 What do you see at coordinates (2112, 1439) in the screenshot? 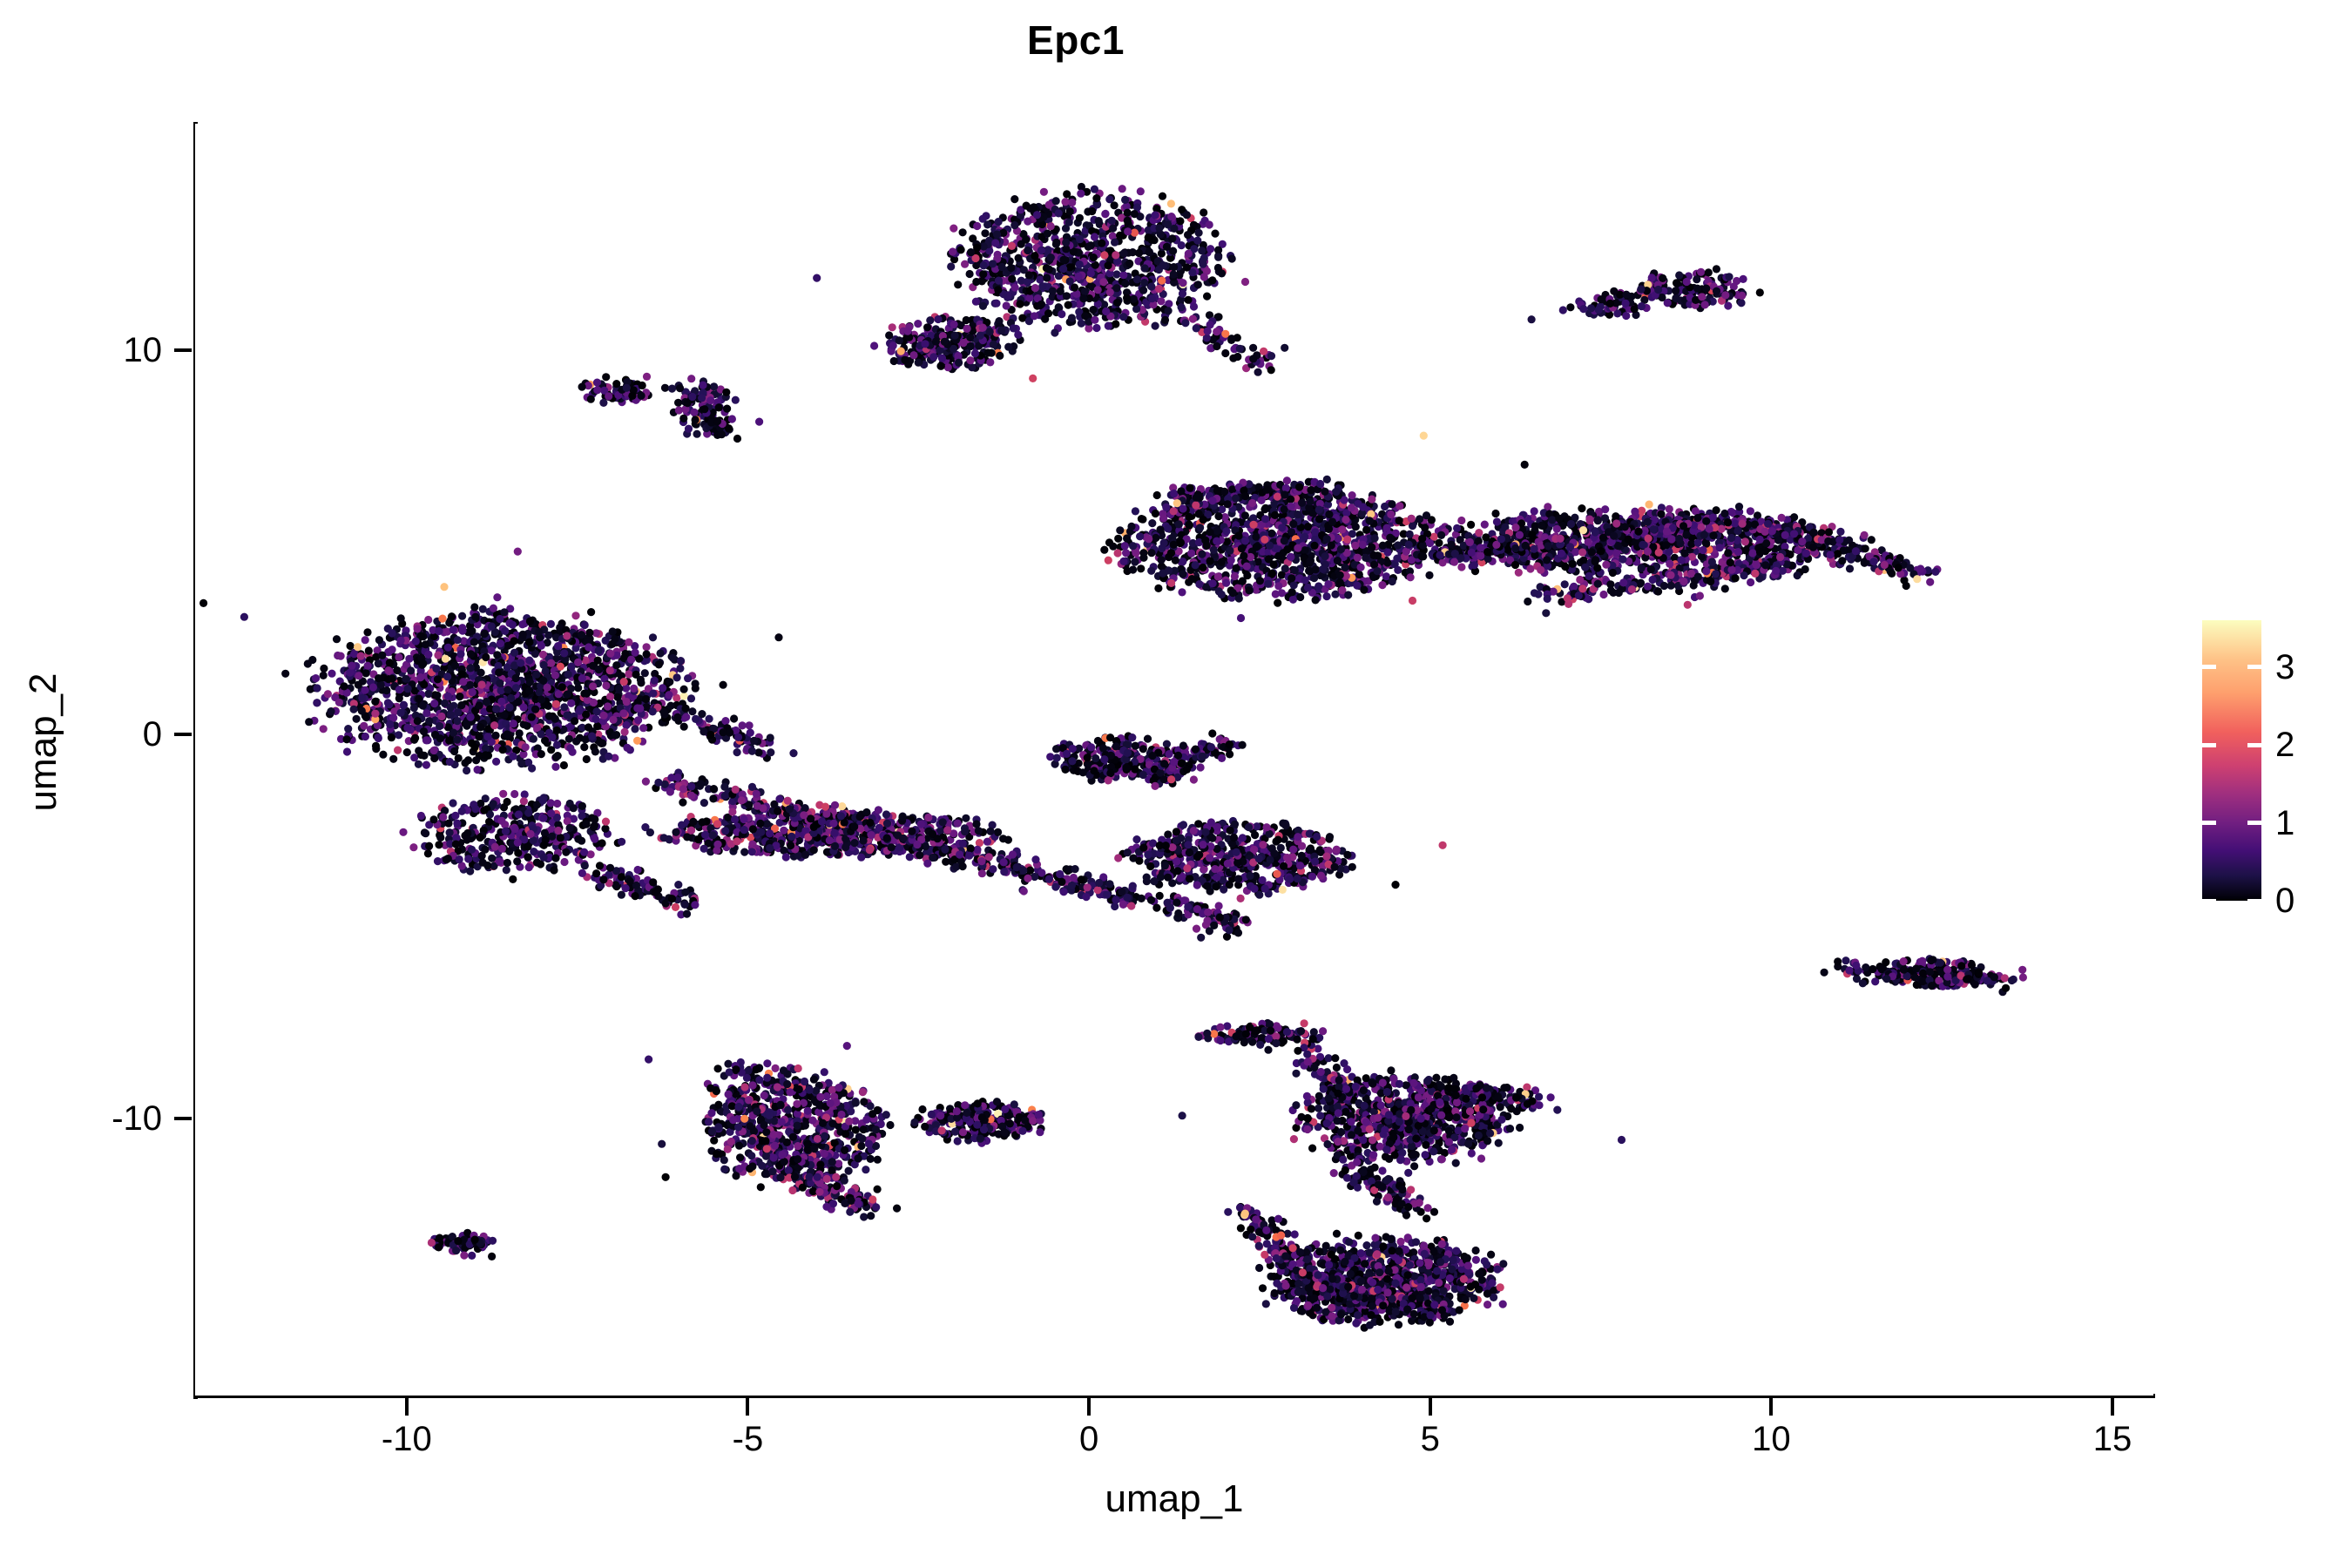
I see `x-tick-label: 15` at bounding box center [2112, 1439].